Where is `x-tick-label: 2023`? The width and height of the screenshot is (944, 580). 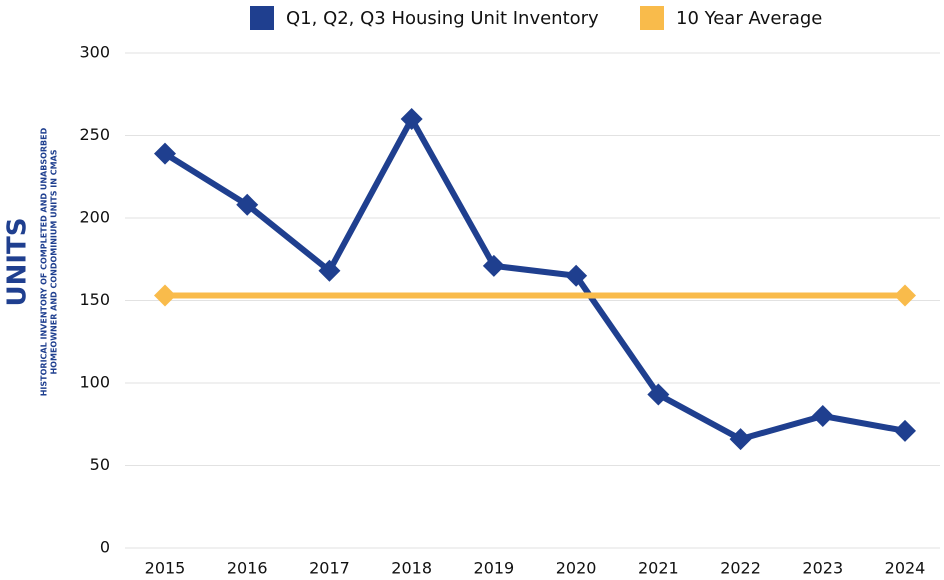 x-tick-label: 2023 is located at coordinates (822, 568).